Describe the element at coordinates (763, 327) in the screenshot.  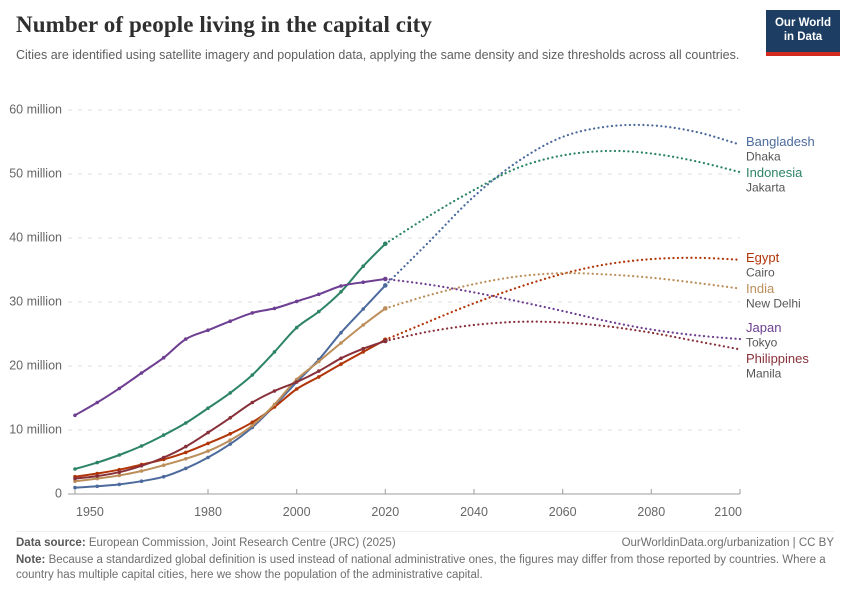
I see `legend-label-japan: Japan` at that location.